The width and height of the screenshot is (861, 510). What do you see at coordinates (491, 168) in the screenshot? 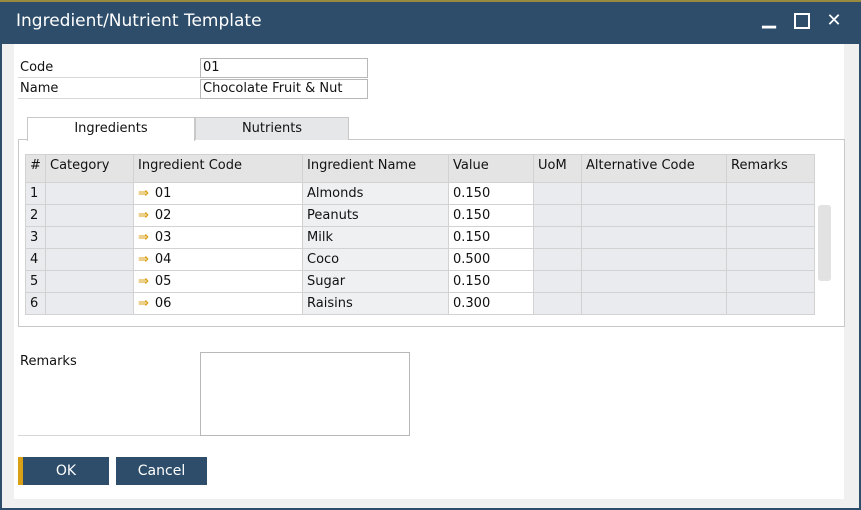
I see `column-header-value: Value` at bounding box center [491, 168].